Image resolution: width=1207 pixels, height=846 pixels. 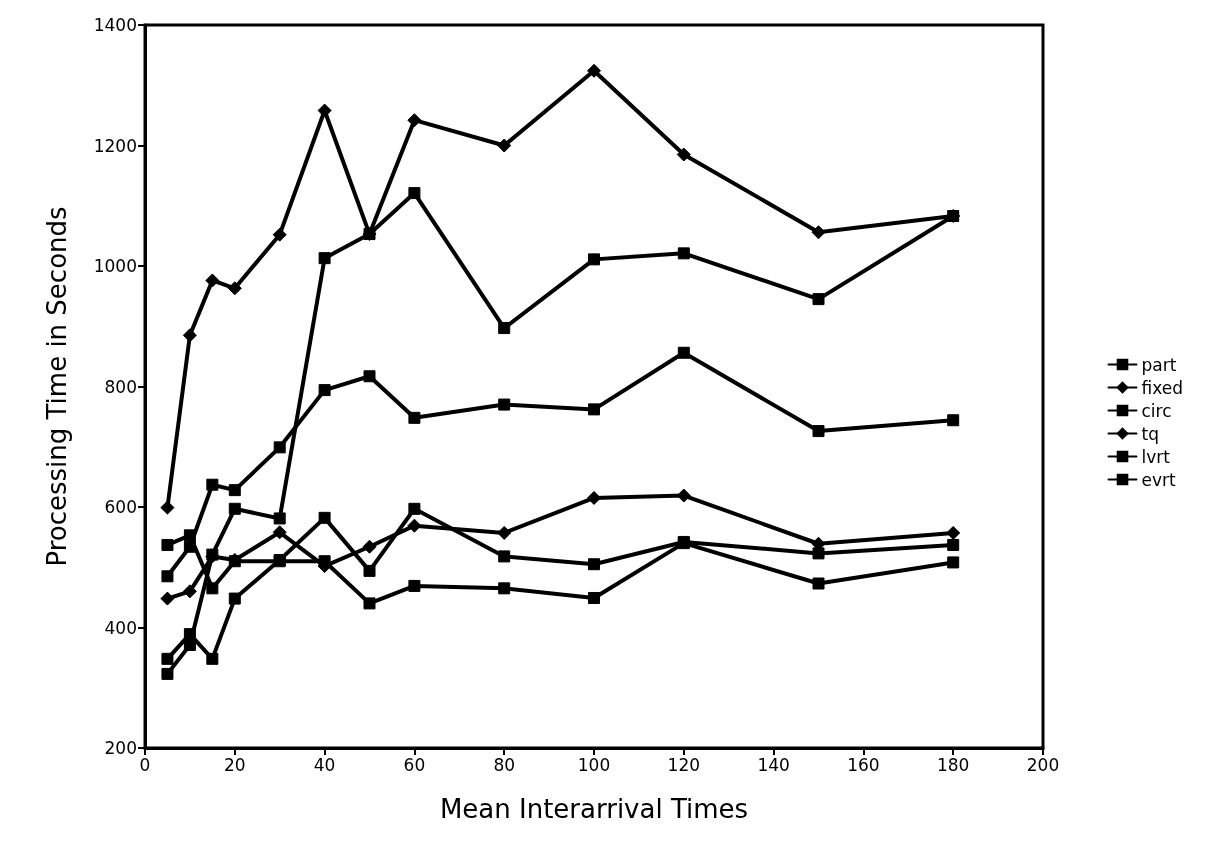 I want to click on y-tick-label: 1000, so click(x=115, y=266).